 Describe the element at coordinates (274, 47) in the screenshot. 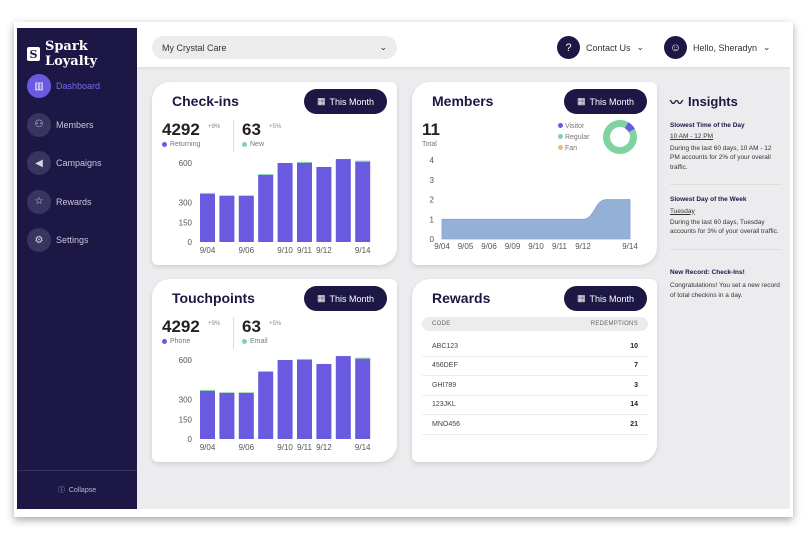

I see `location-select: My Crystal Care ⌄` at that location.